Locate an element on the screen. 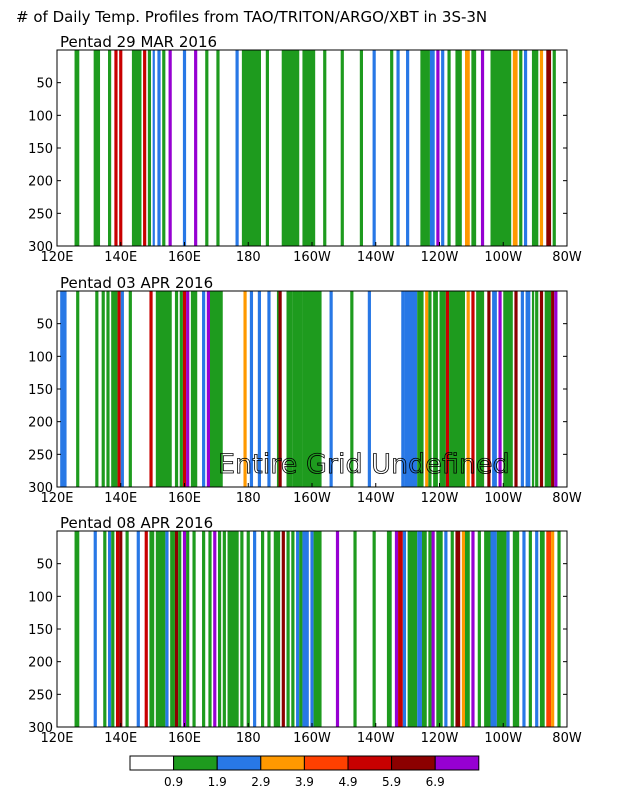 The height and width of the screenshot is (800, 618). y-tick-label: 250 is located at coordinates (40, 214).